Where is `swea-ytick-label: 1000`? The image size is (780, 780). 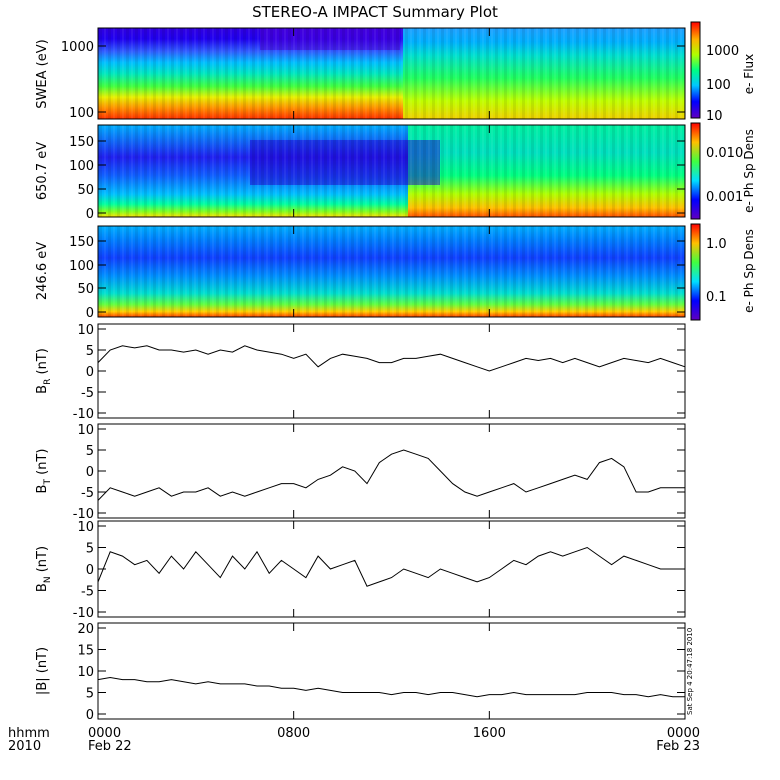
swea-ytick-label: 1000 is located at coordinates (77, 47).